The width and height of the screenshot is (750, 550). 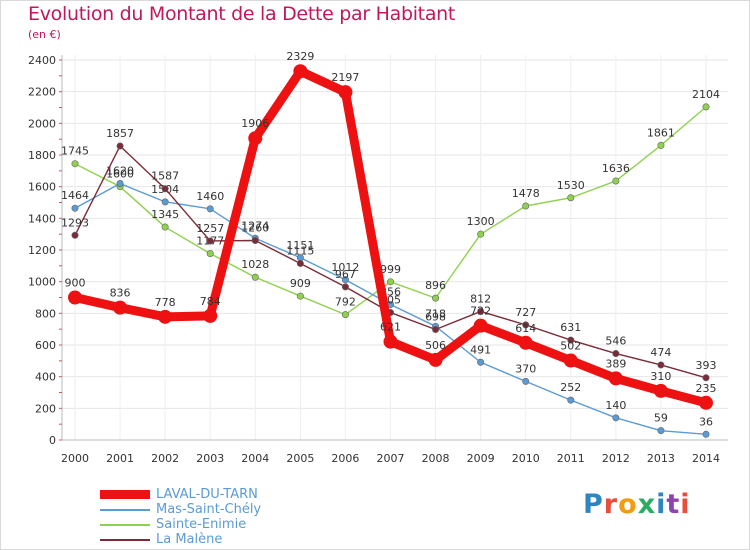 What do you see at coordinates (570, 387) in the screenshot?
I see `data-label: 252` at bounding box center [570, 387].